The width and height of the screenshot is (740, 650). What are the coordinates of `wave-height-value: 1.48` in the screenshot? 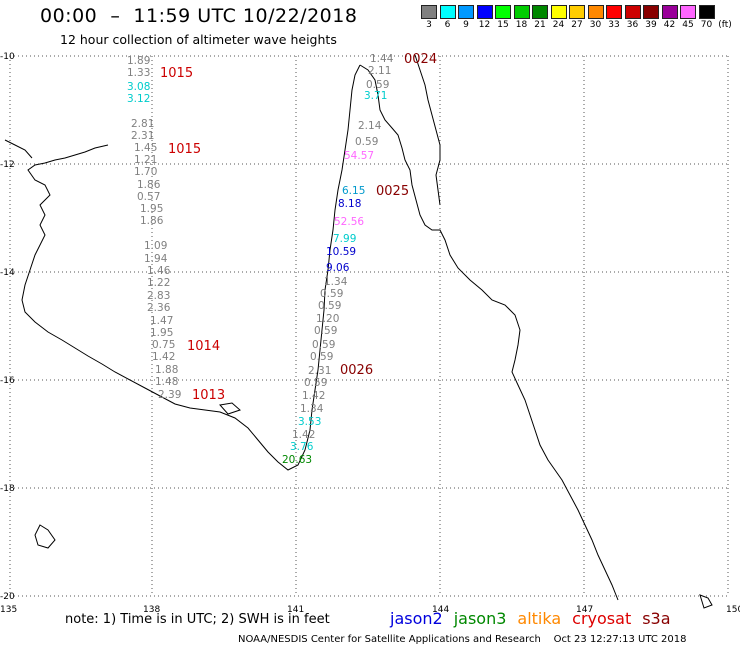 It's located at (166, 382).